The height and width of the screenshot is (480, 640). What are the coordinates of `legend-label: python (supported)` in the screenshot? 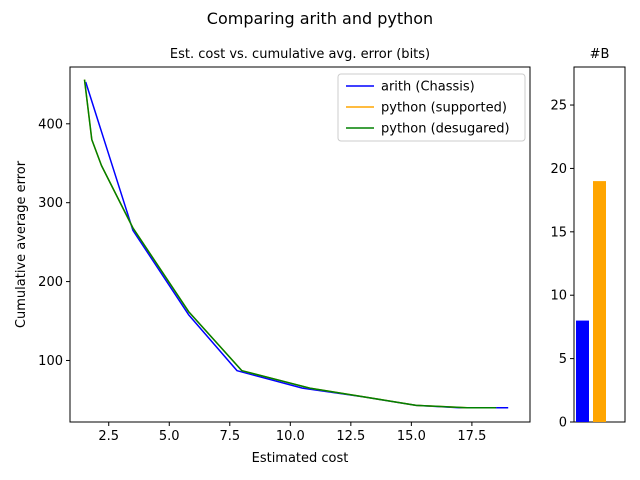 It's located at (444, 108).